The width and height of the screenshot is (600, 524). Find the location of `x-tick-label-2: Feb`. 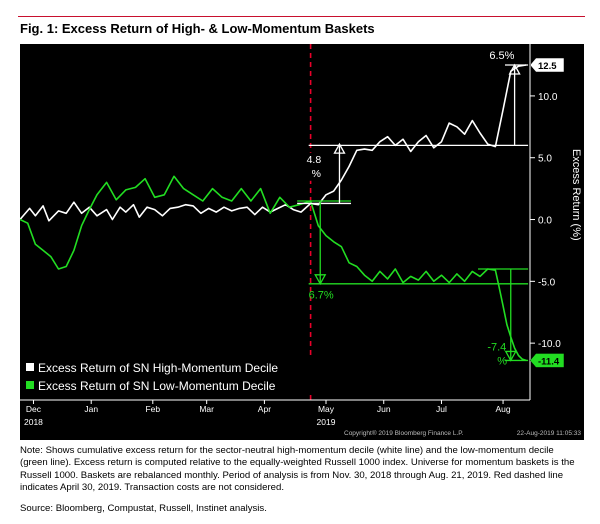

x-tick-label-2: Feb is located at coordinates (152, 409).